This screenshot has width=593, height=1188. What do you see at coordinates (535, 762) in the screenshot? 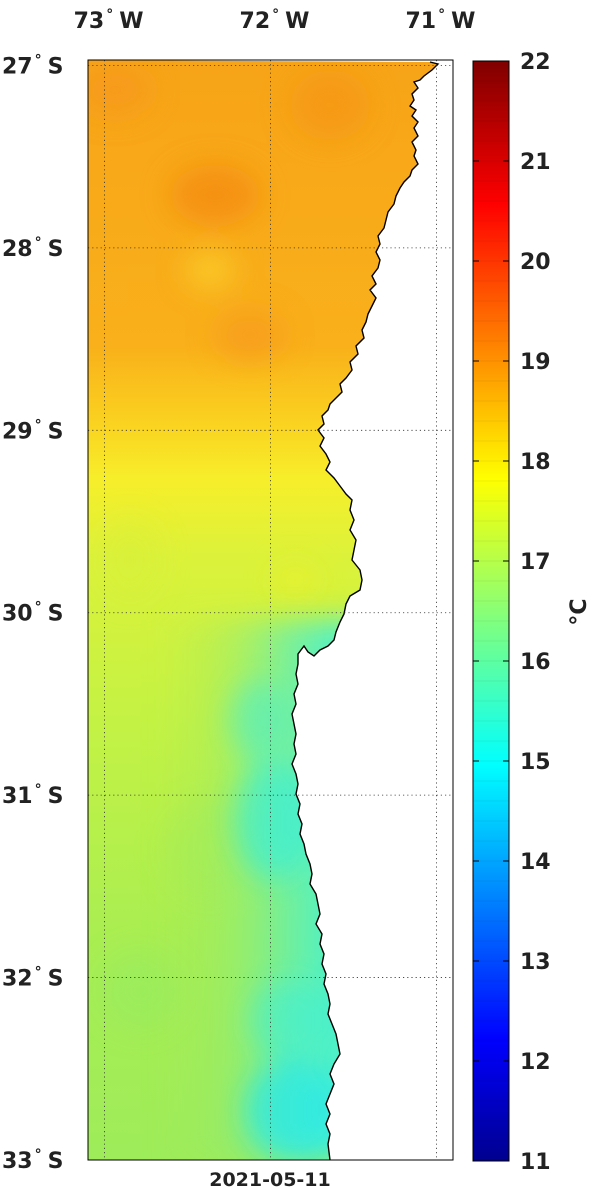
I see `colorbar-tick-label: 15` at bounding box center [535, 762].